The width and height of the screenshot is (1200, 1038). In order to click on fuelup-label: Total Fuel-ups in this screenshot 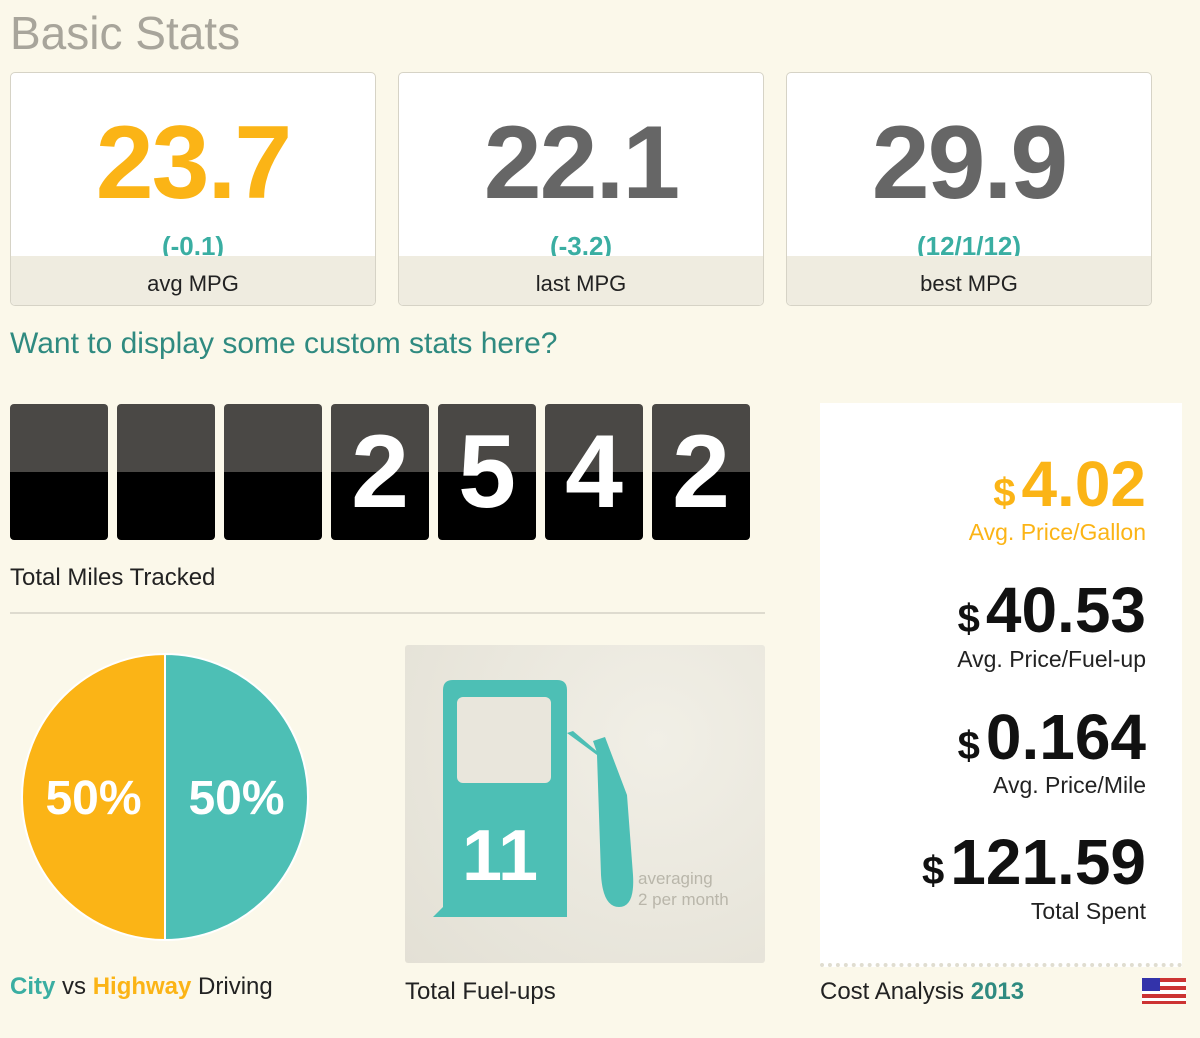, I will do `click(480, 991)`.